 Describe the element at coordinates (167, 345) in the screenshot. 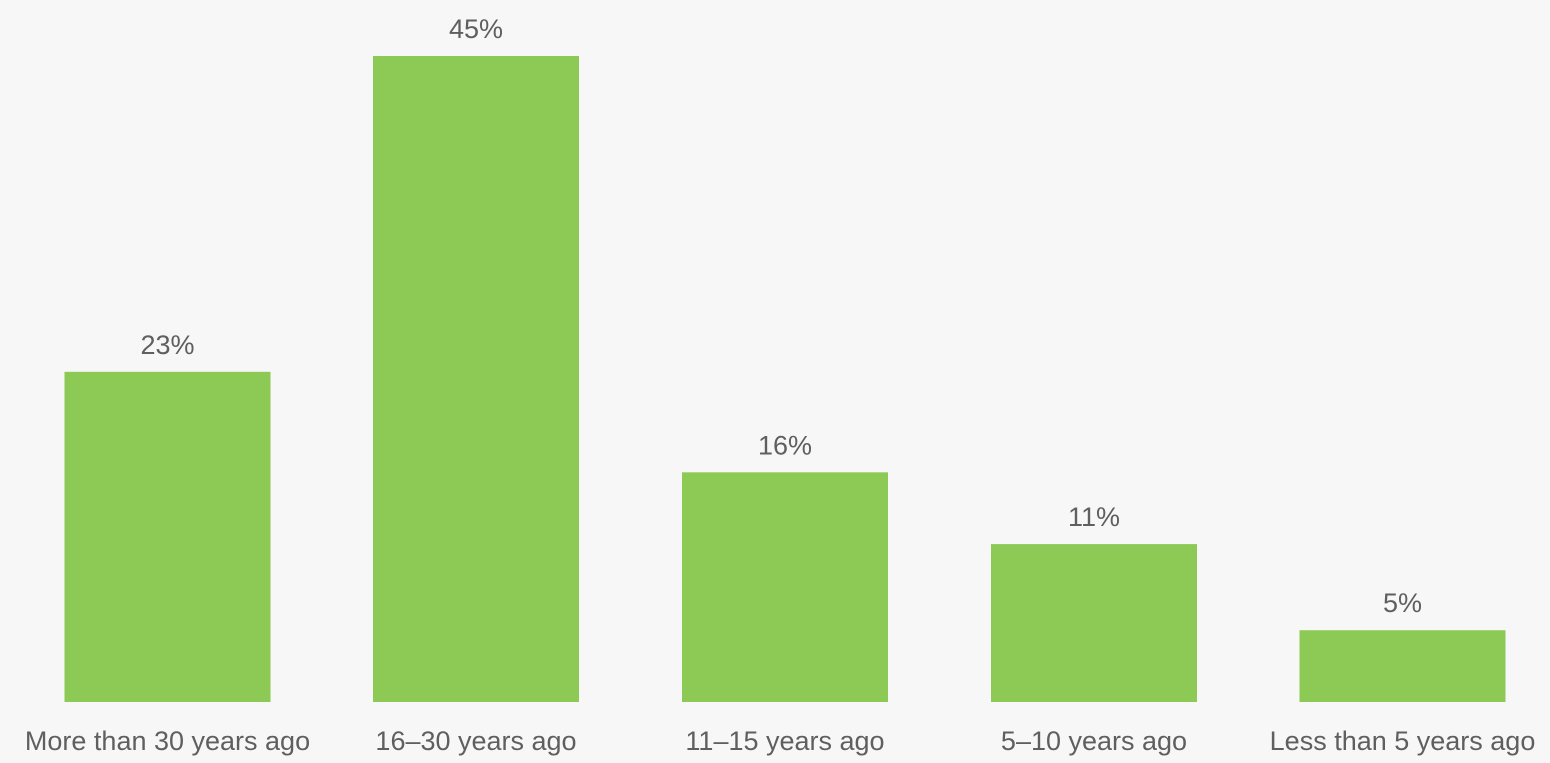

I see `data-label-0: 23%` at that location.